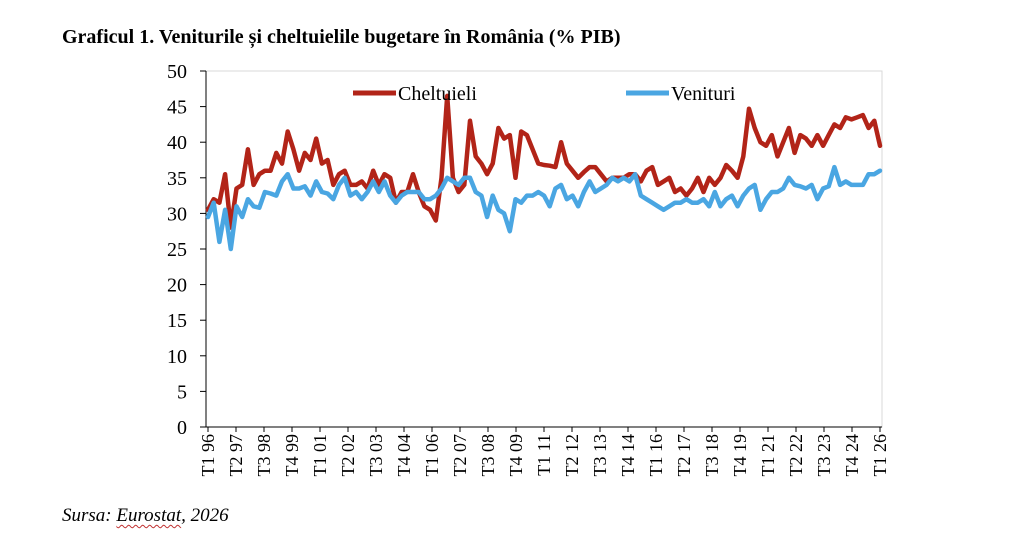 Image resolution: width=1024 pixels, height=551 pixels. What do you see at coordinates (740, 455) in the screenshot?
I see `x-tick-label: T4 19` at bounding box center [740, 455].